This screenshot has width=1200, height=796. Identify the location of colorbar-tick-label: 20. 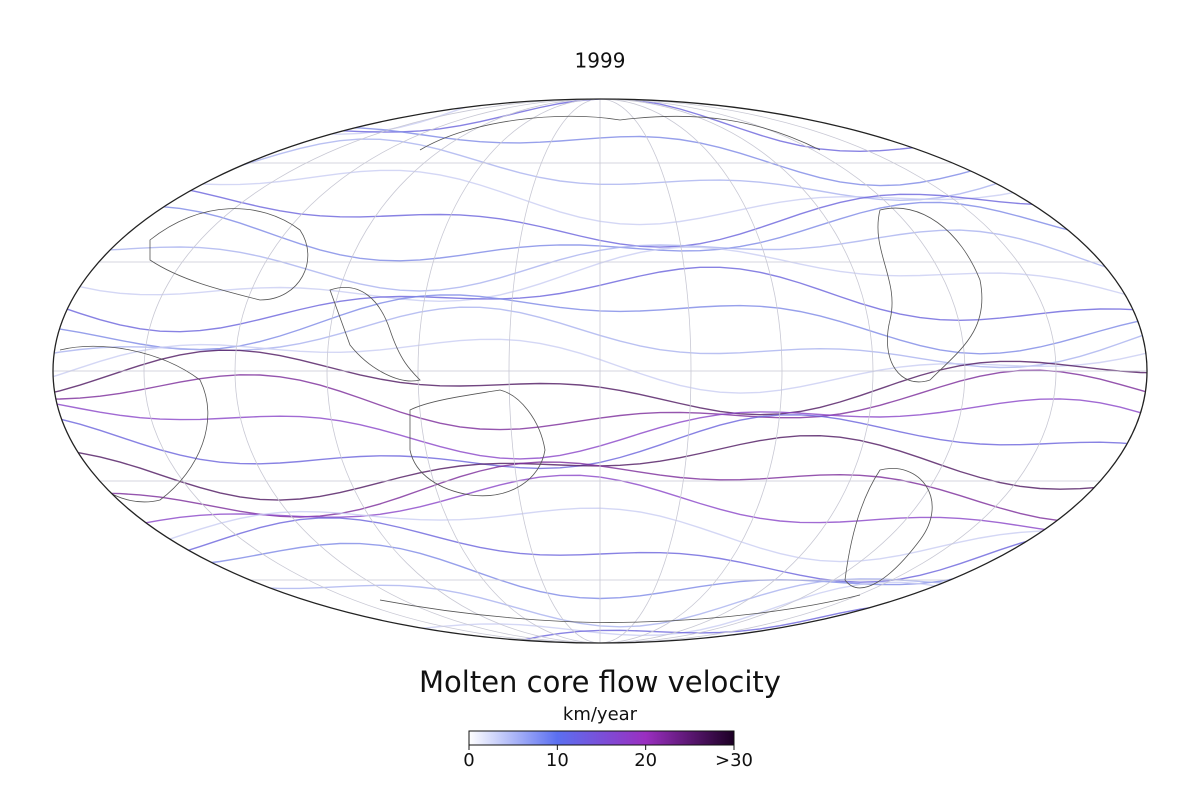
(645, 760).